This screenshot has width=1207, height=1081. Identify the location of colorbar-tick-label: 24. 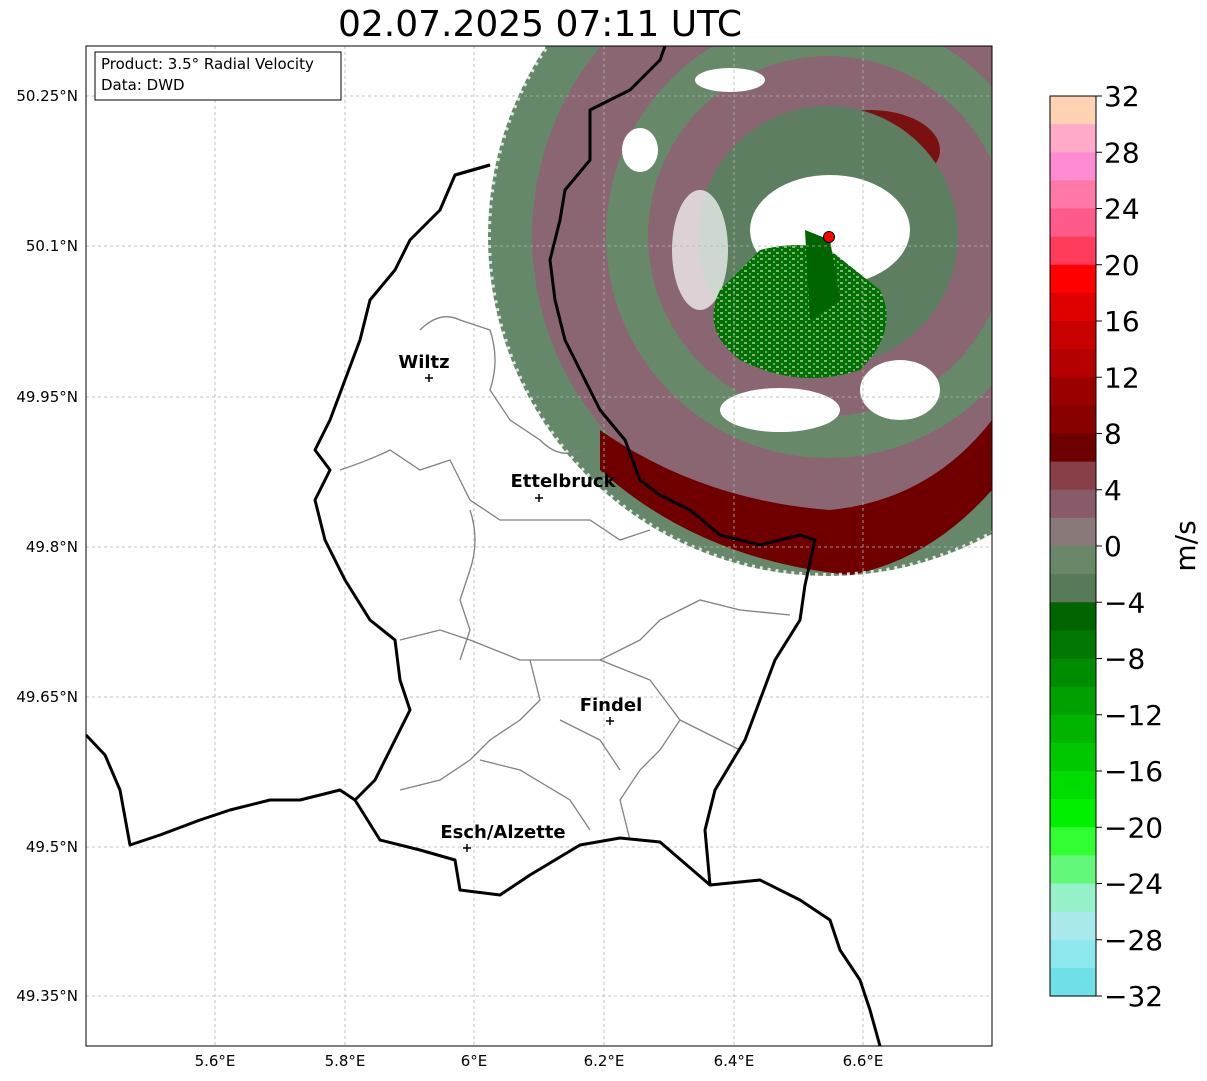
(1122, 209).